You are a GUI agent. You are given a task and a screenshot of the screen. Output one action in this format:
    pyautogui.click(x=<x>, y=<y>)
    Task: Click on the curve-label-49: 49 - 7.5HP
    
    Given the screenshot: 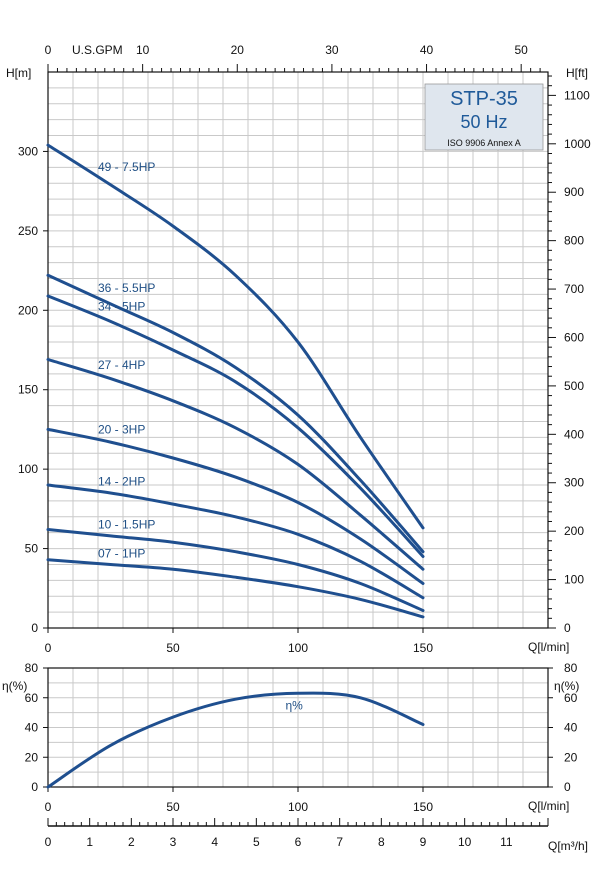 What is the action you would take?
    pyautogui.click(x=126, y=167)
    